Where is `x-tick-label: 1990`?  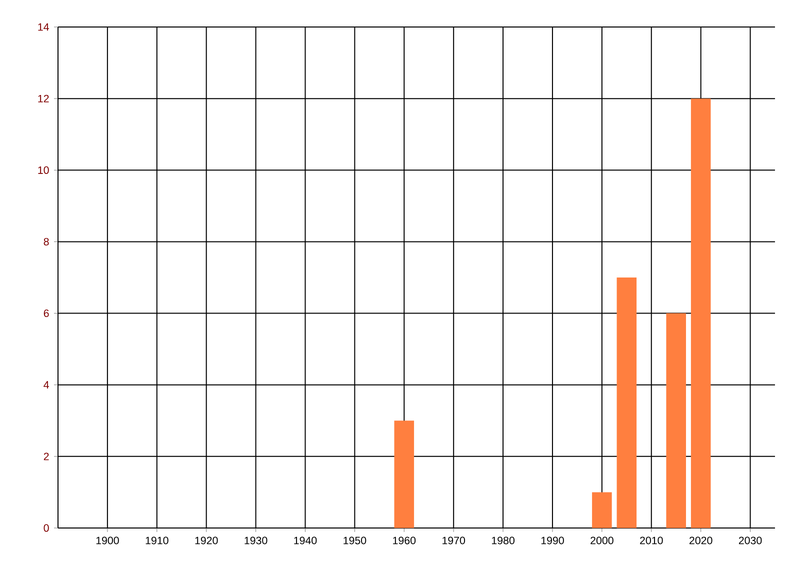
x-tick-label: 1990 is located at coordinates (552, 540).